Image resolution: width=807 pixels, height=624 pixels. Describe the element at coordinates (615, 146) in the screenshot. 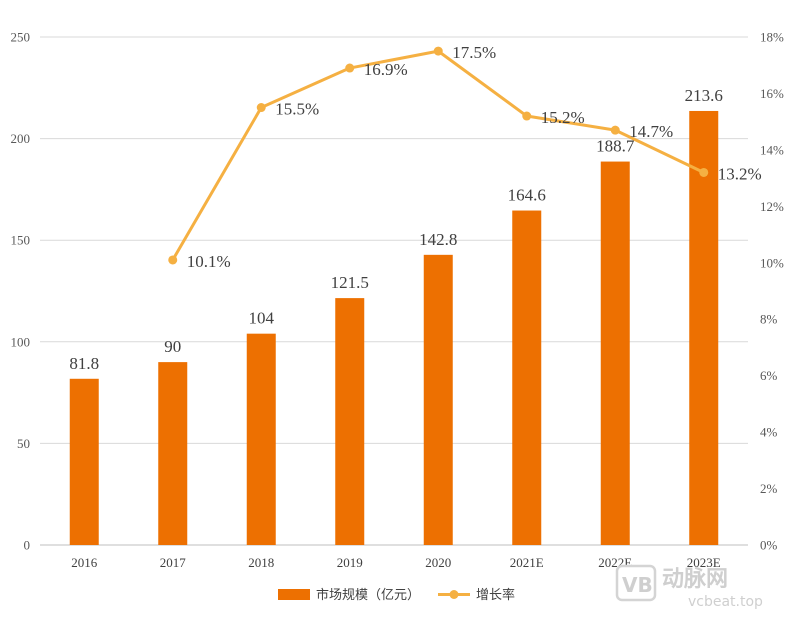

I see `bar-value-label: 188.7` at that location.